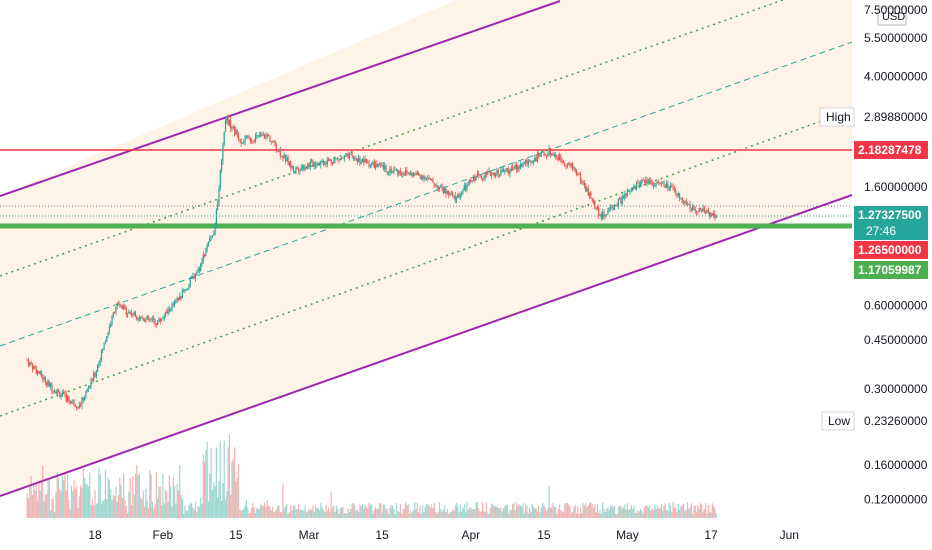  Describe the element at coordinates (163, 535) in the screenshot. I see `time-tick-label: Feb` at that location.